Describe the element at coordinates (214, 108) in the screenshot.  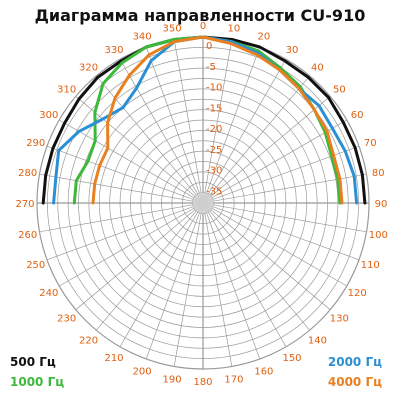
I see `radial-tick-label: -15` at that location.